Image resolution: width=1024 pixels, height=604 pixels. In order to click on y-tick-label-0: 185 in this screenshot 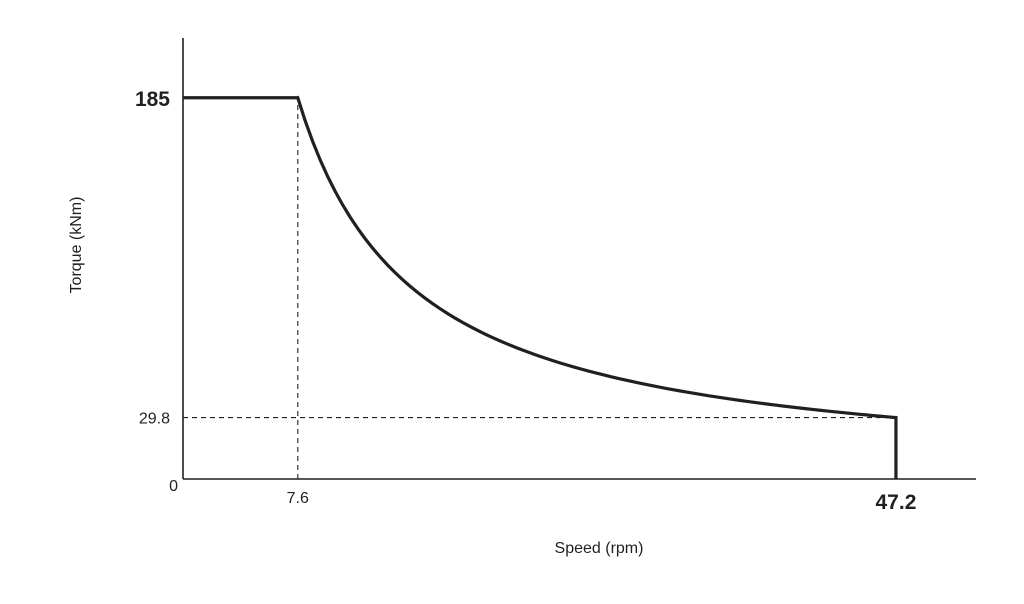, I will do `click(152, 99)`.